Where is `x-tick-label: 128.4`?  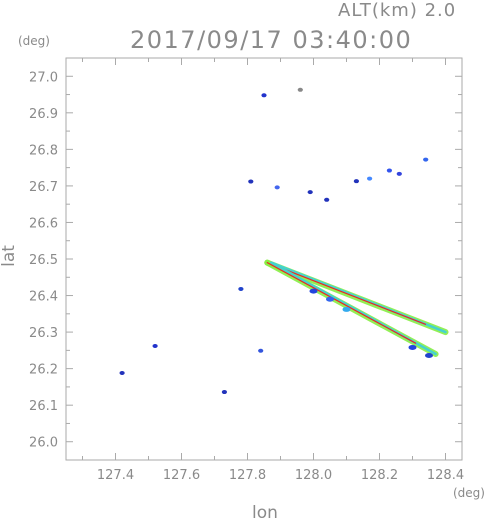
x-tick-label: 128.4 is located at coordinates (445, 475).